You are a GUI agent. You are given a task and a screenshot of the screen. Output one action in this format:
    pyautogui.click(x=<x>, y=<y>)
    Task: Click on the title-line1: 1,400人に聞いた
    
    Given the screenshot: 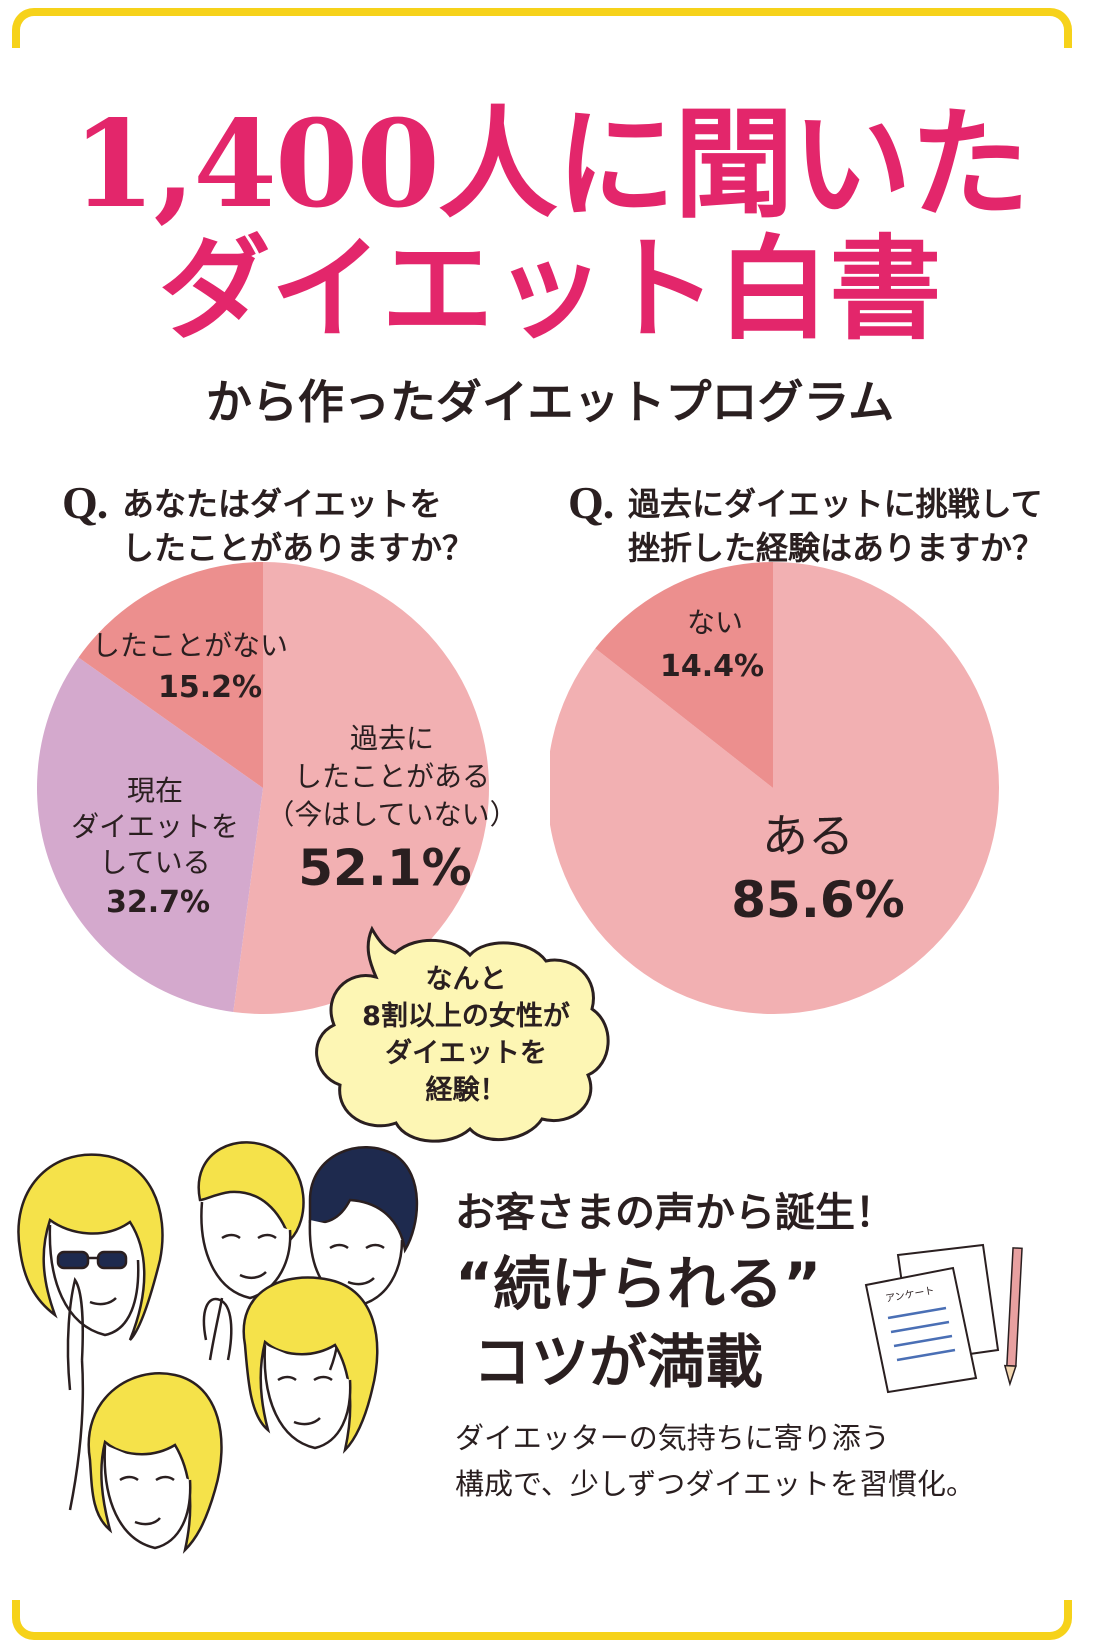 What is the action you would take?
    pyautogui.click(x=551, y=164)
    